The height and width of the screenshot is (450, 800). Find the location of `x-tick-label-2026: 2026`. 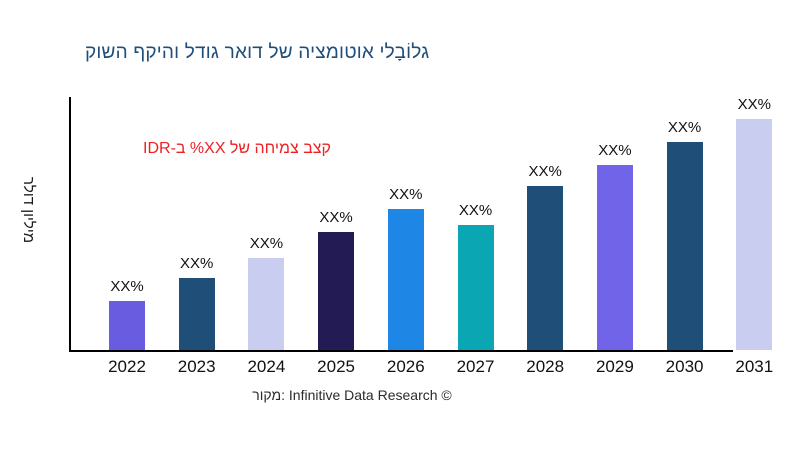

x-tick-label-2026: 2026 is located at coordinates (405, 366).